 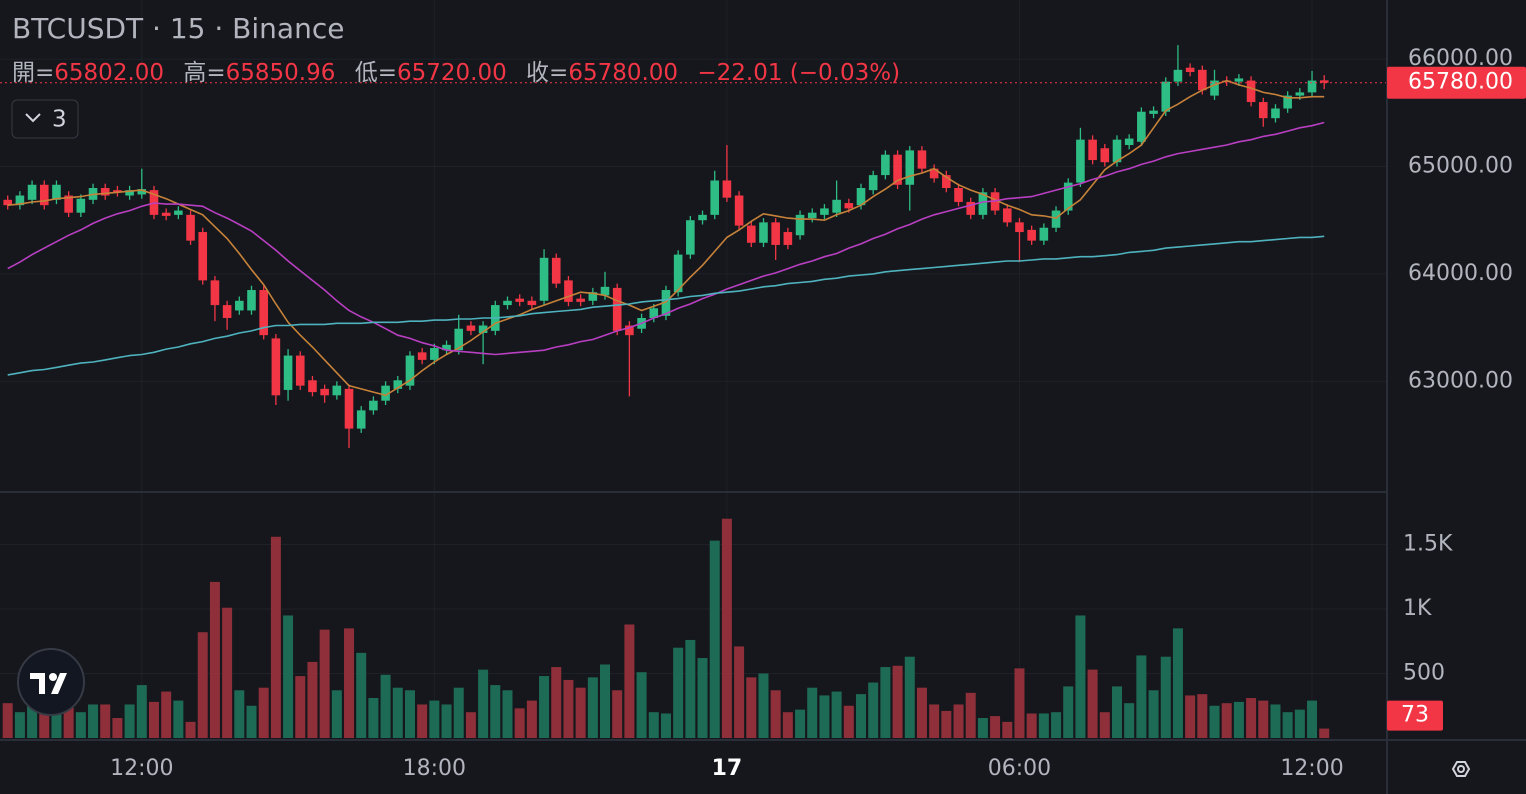 I want to click on last-price-label: 65780.00, so click(x=1460, y=82).